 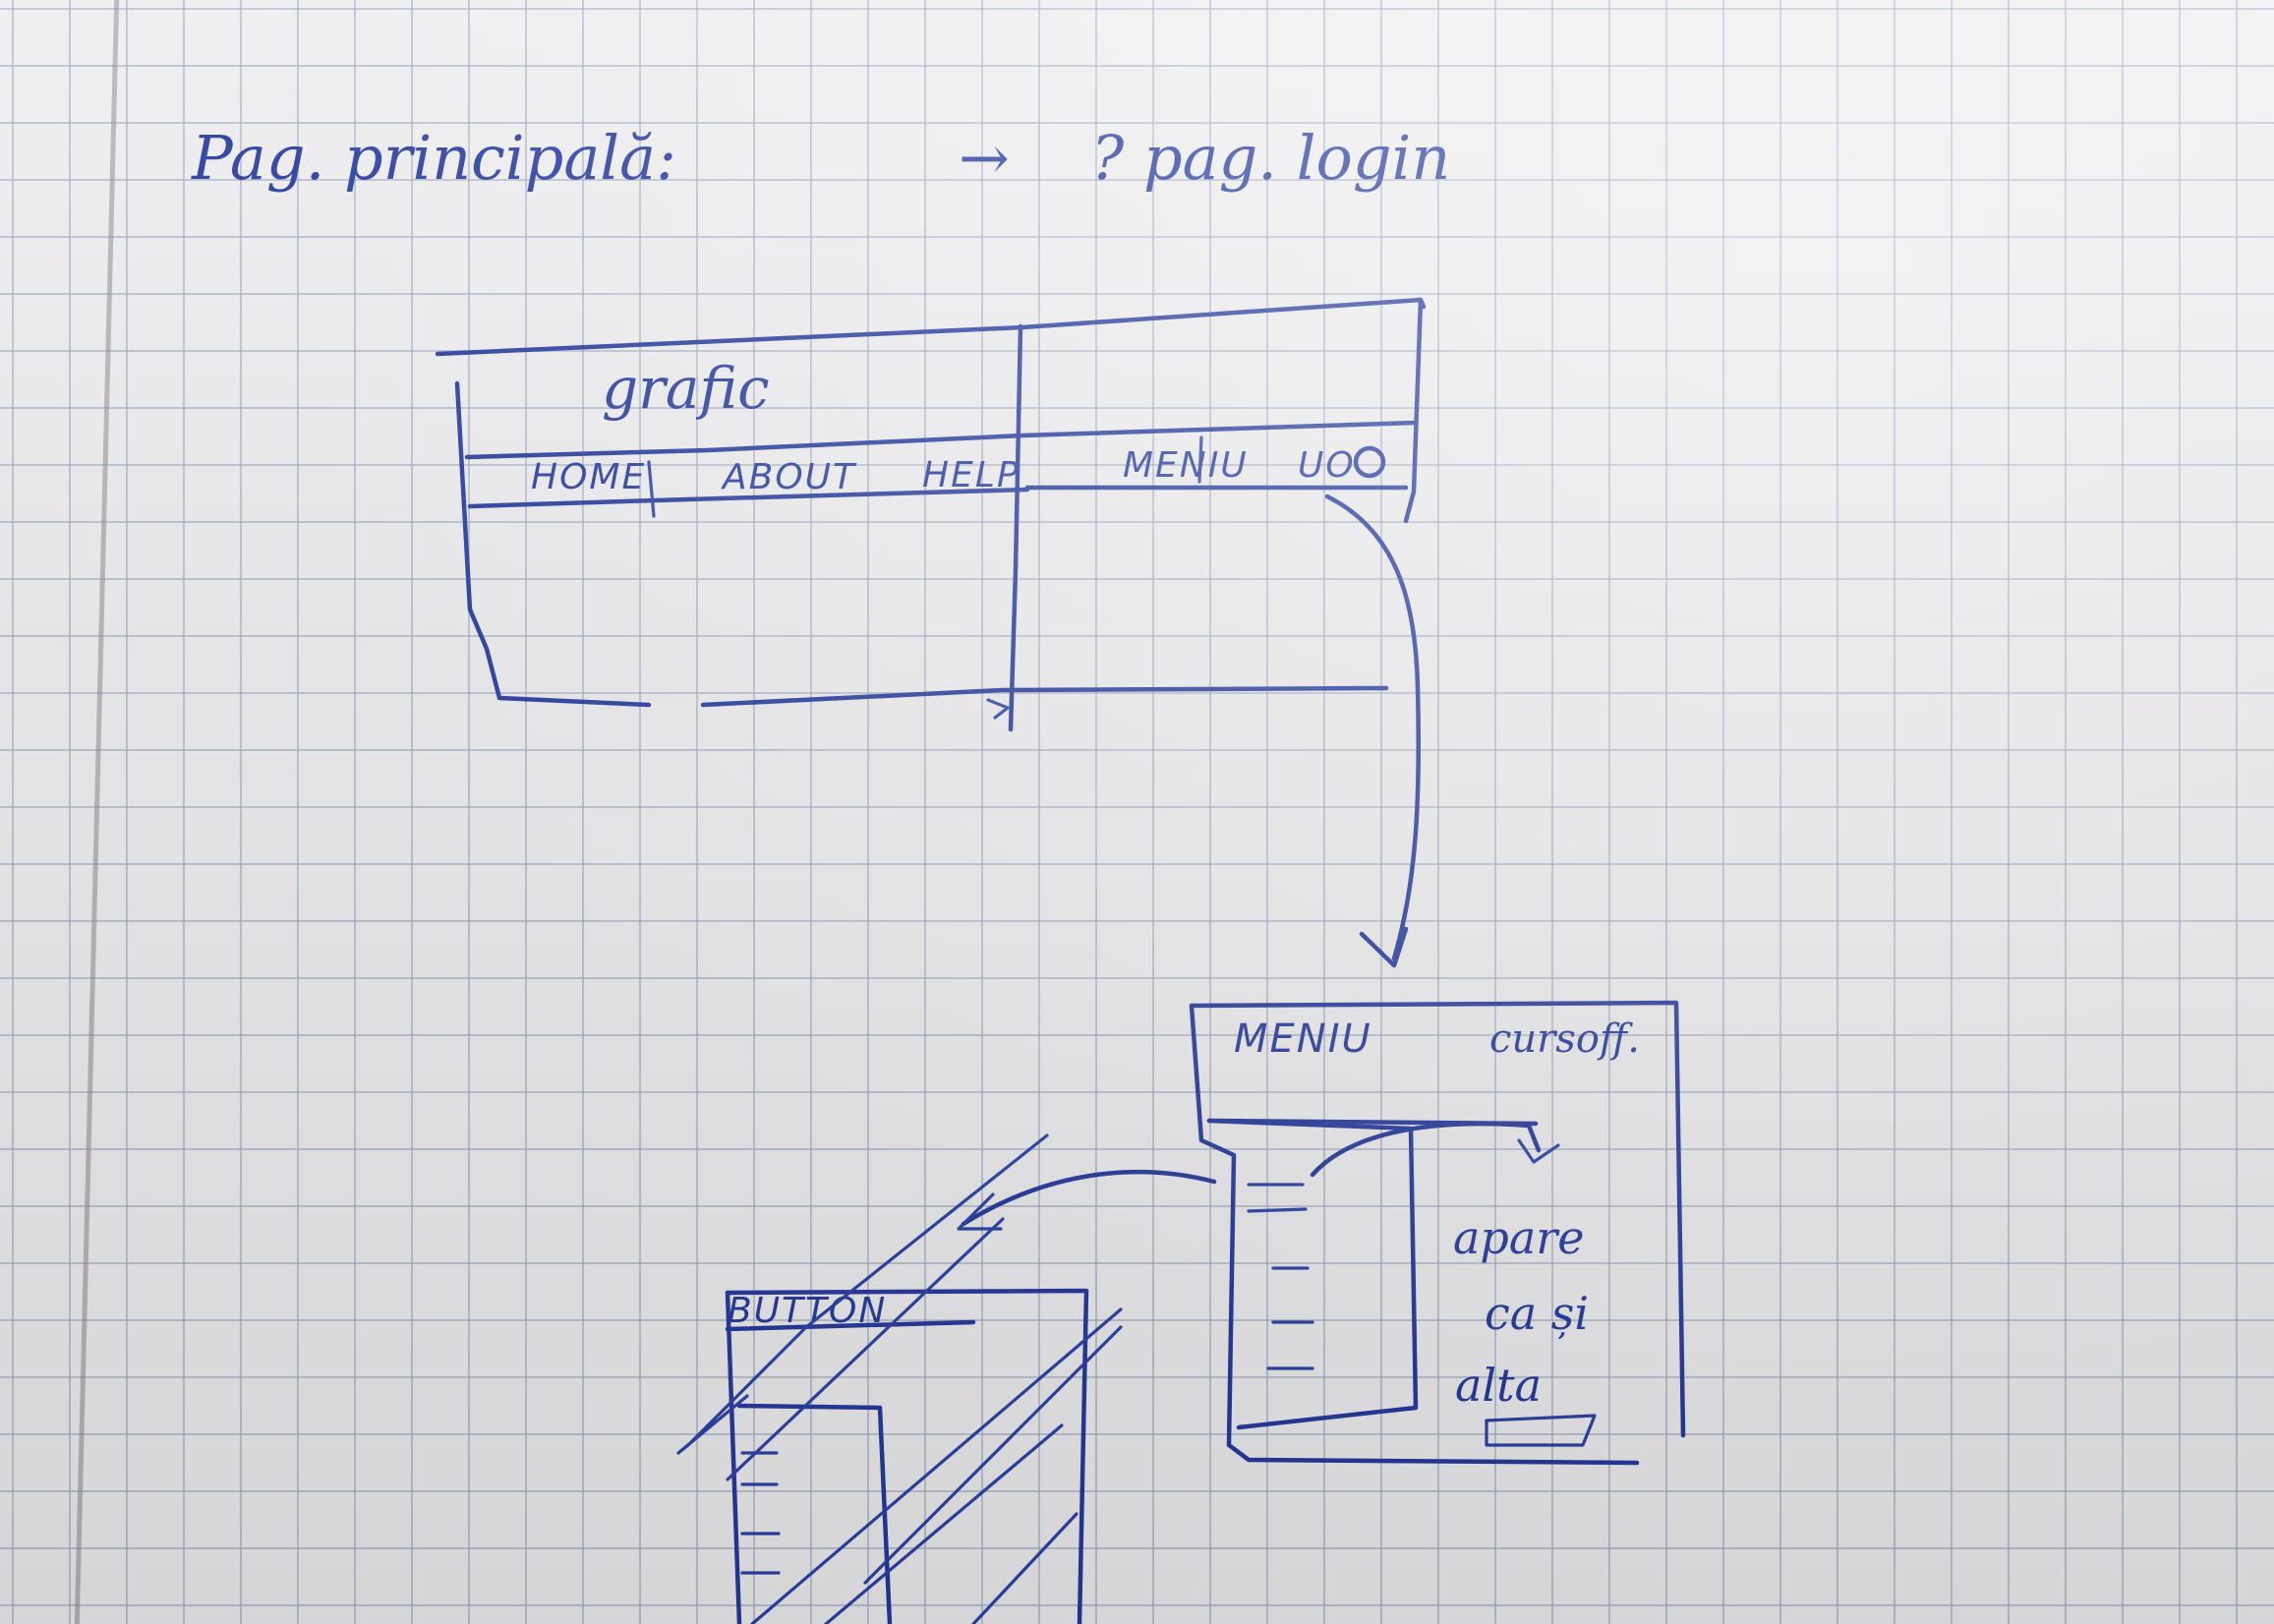 What do you see at coordinates (433, 158) in the screenshot?
I see `heading-left-text: Pag. principală:` at bounding box center [433, 158].